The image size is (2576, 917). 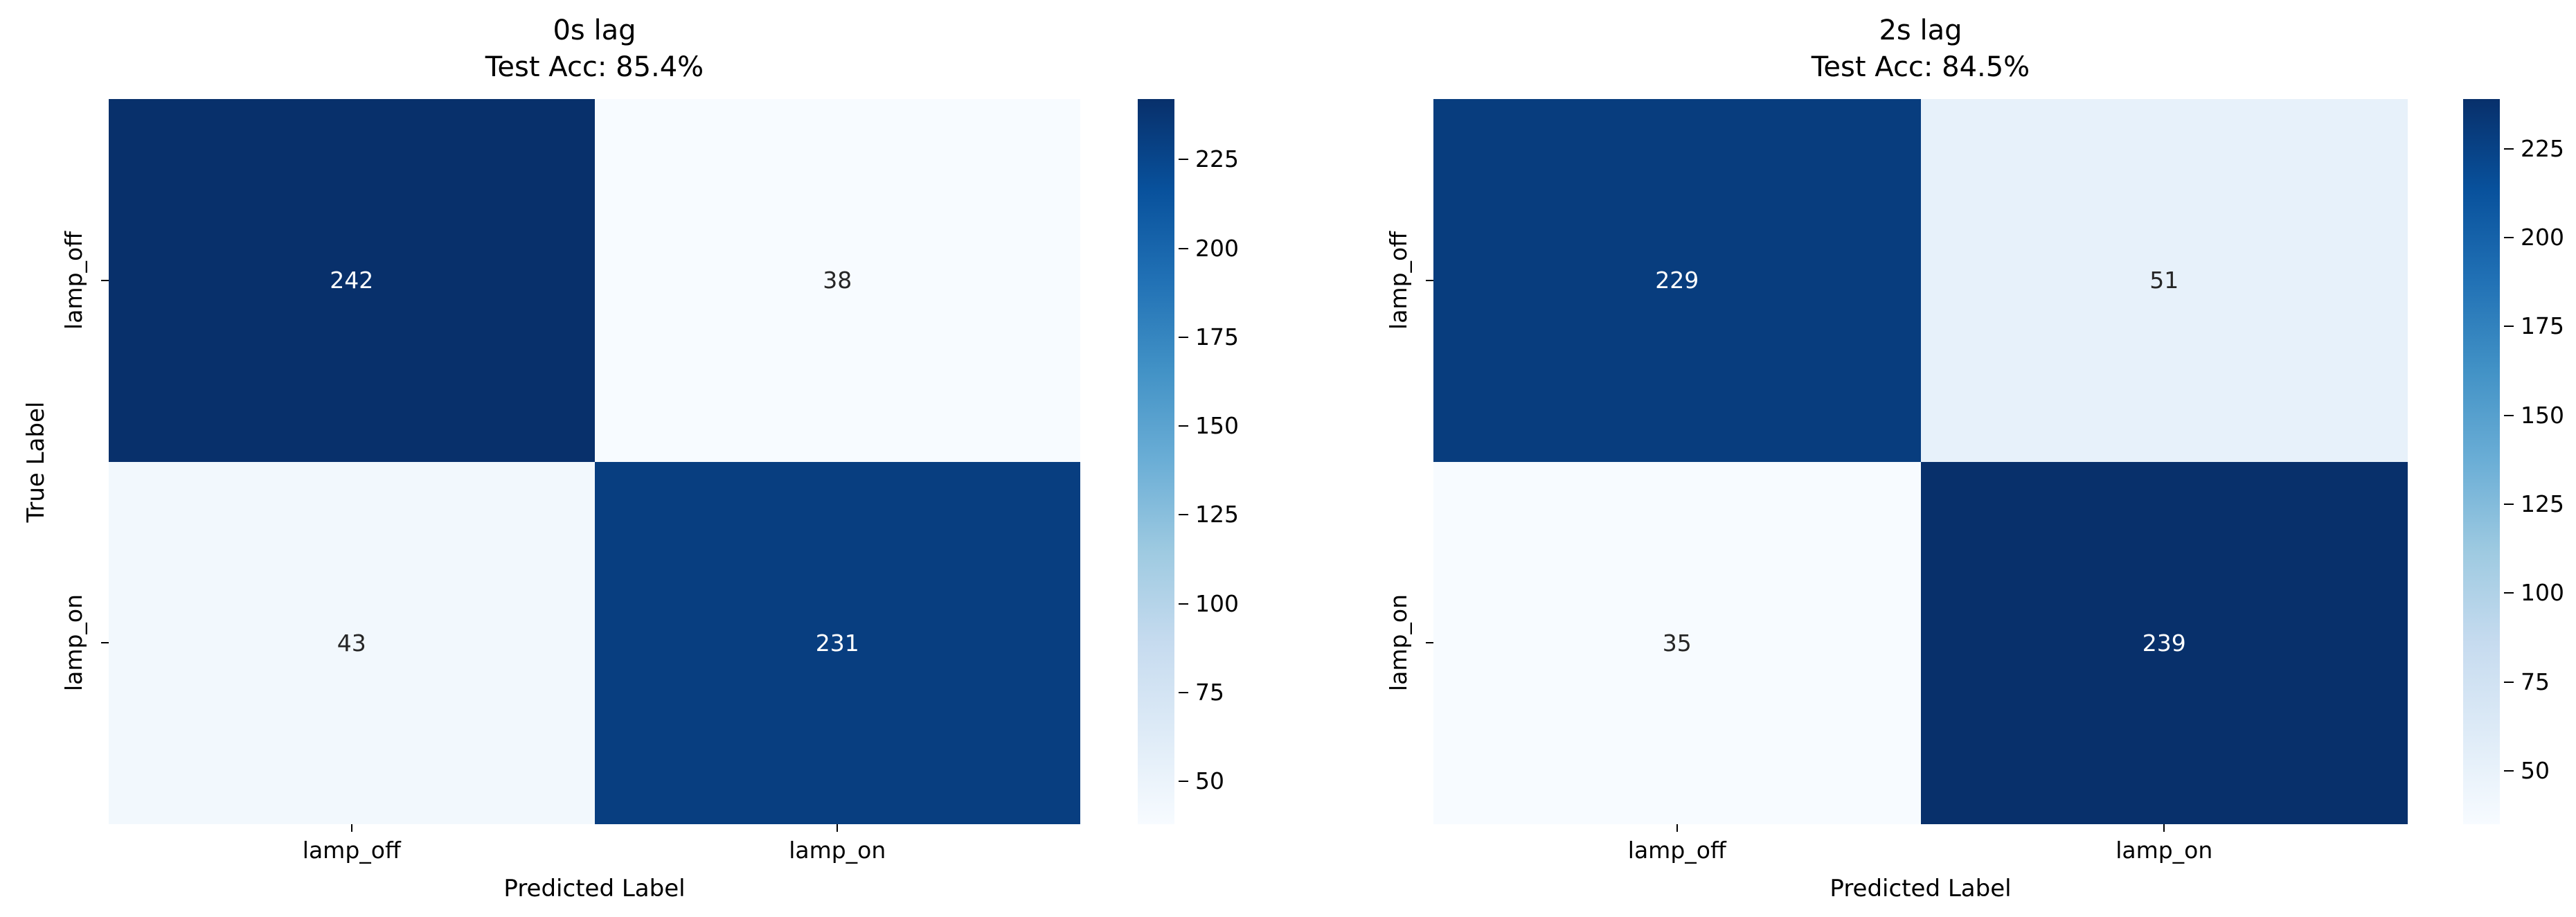 I want to click on subplot-title-block: 2s lag Test Acc: 84.5%, so click(x=1921, y=49).